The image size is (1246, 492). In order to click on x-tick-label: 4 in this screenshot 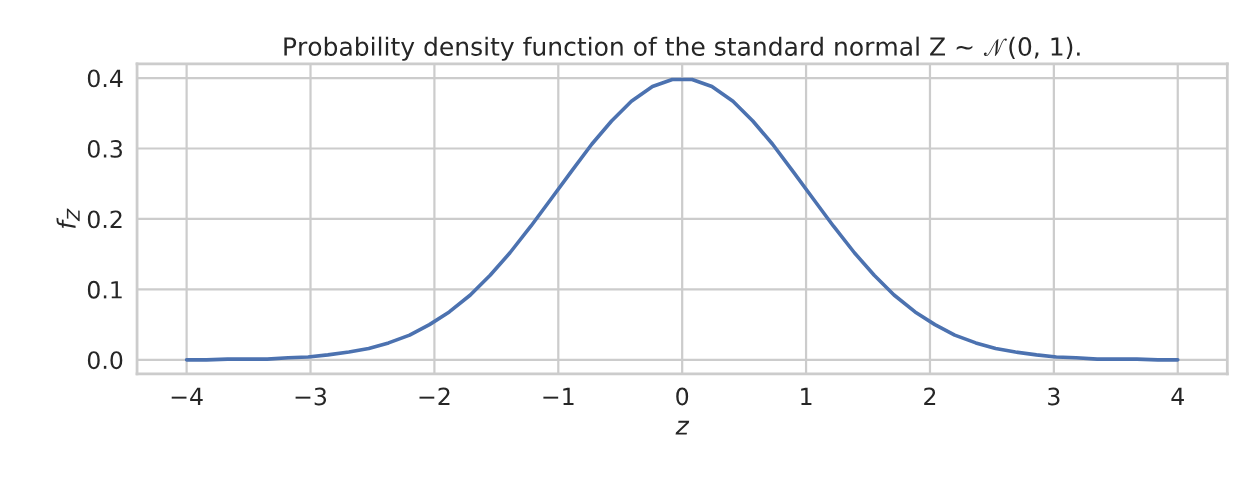, I will do `click(1177, 396)`.